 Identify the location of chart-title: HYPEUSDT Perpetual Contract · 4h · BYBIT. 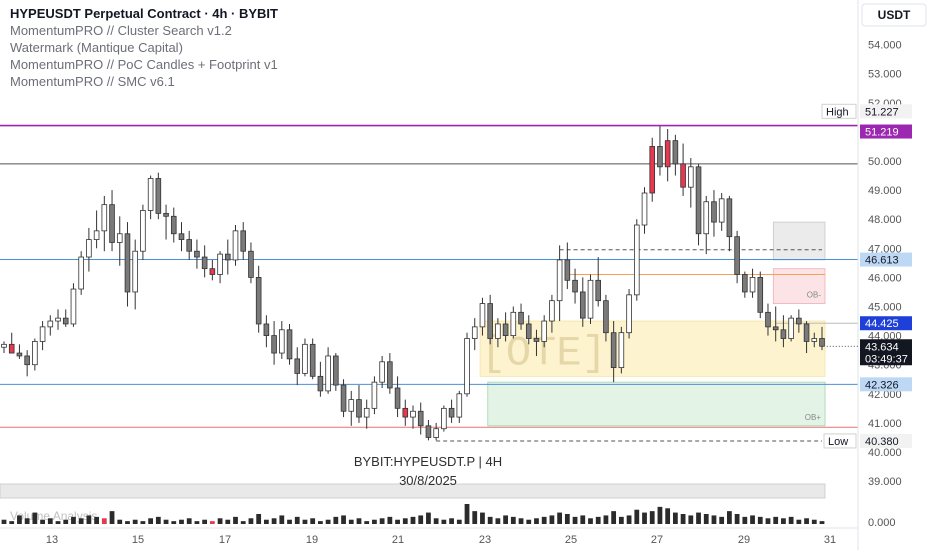
(144, 13).